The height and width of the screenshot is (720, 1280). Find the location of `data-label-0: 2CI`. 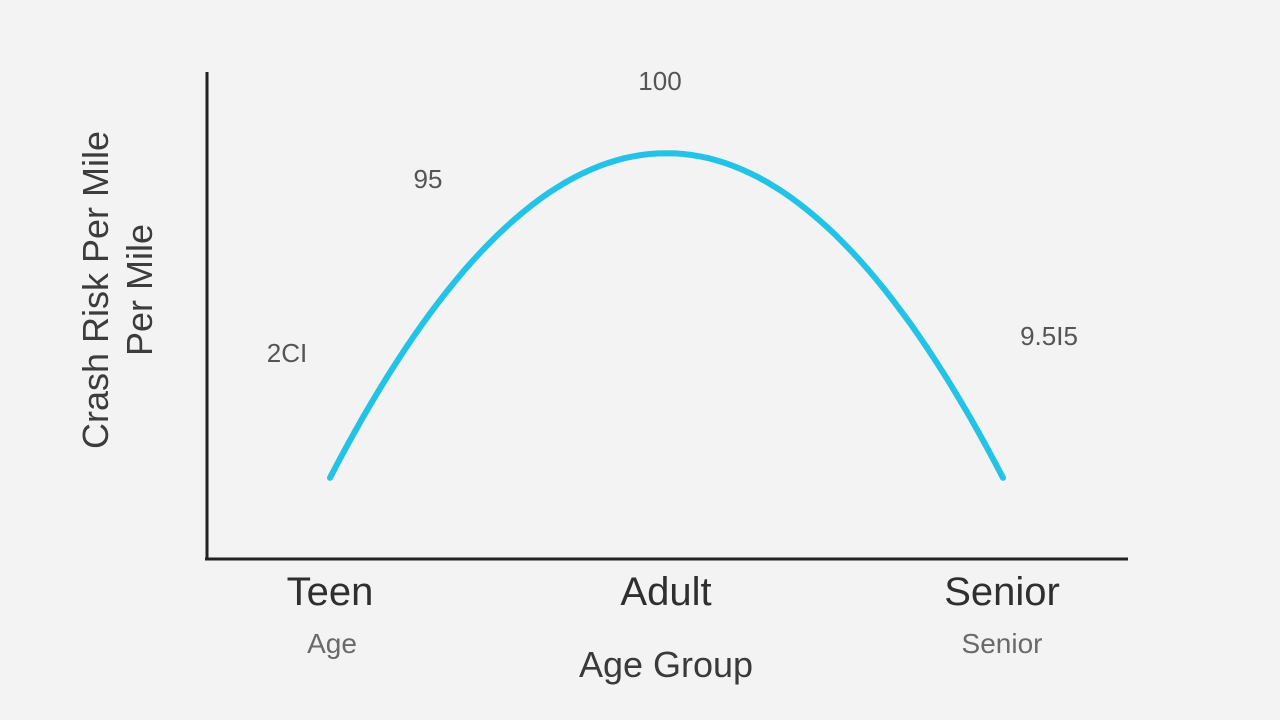

data-label-0: 2CI is located at coordinates (287, 353).